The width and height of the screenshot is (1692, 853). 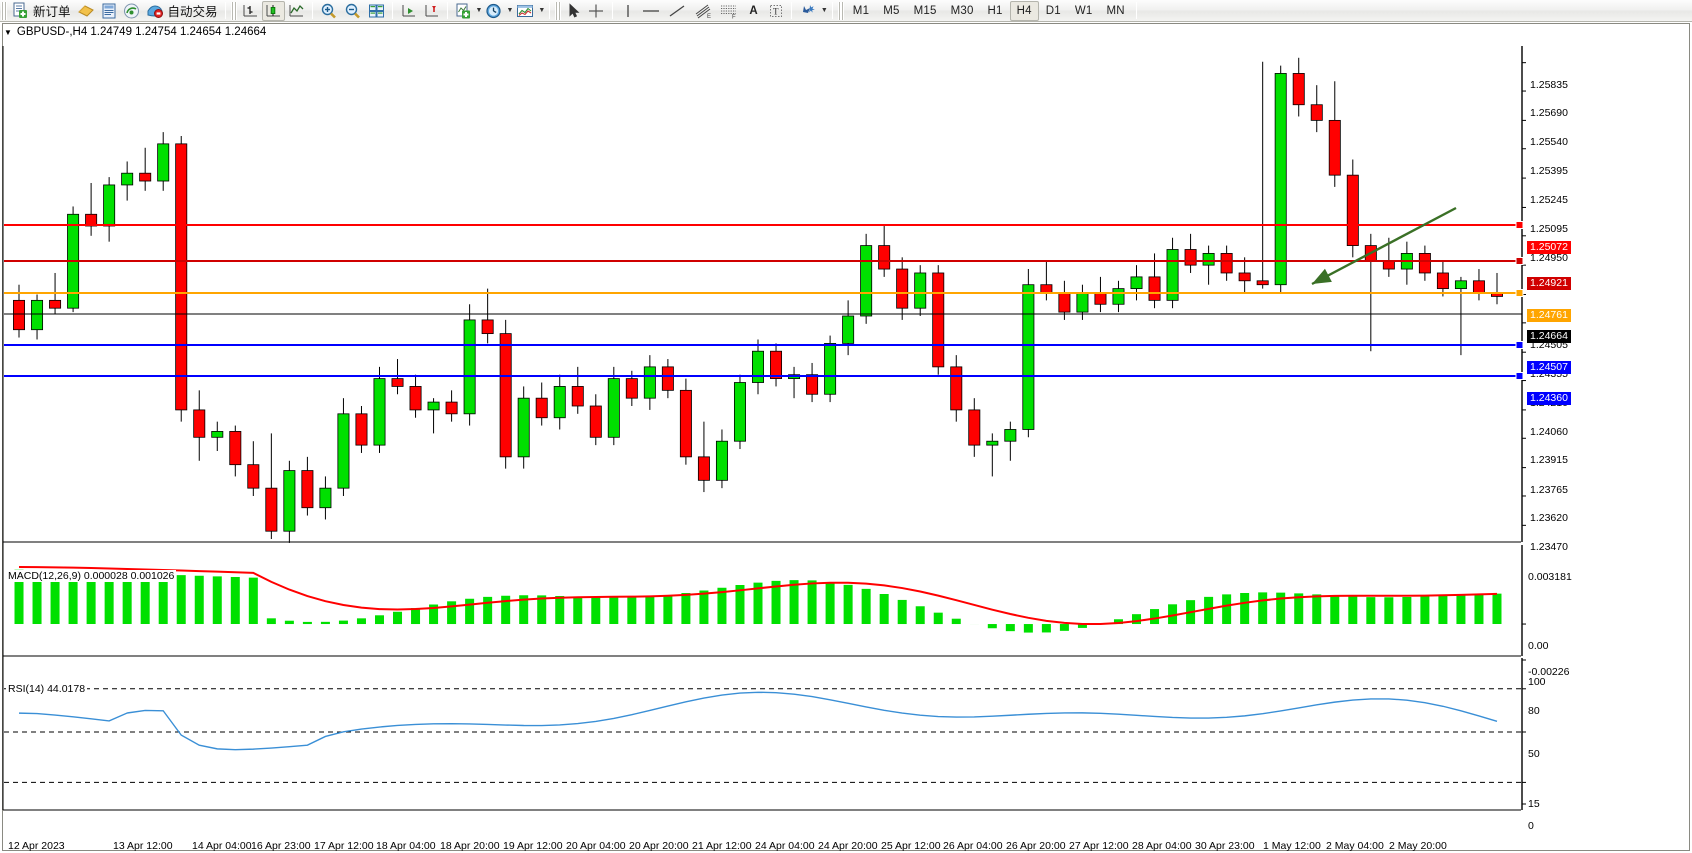 What do you see at coordinates (192, 12) in the screenshot?
I see `autotrade-label: 自动交易` at bounding box center [192, 12].